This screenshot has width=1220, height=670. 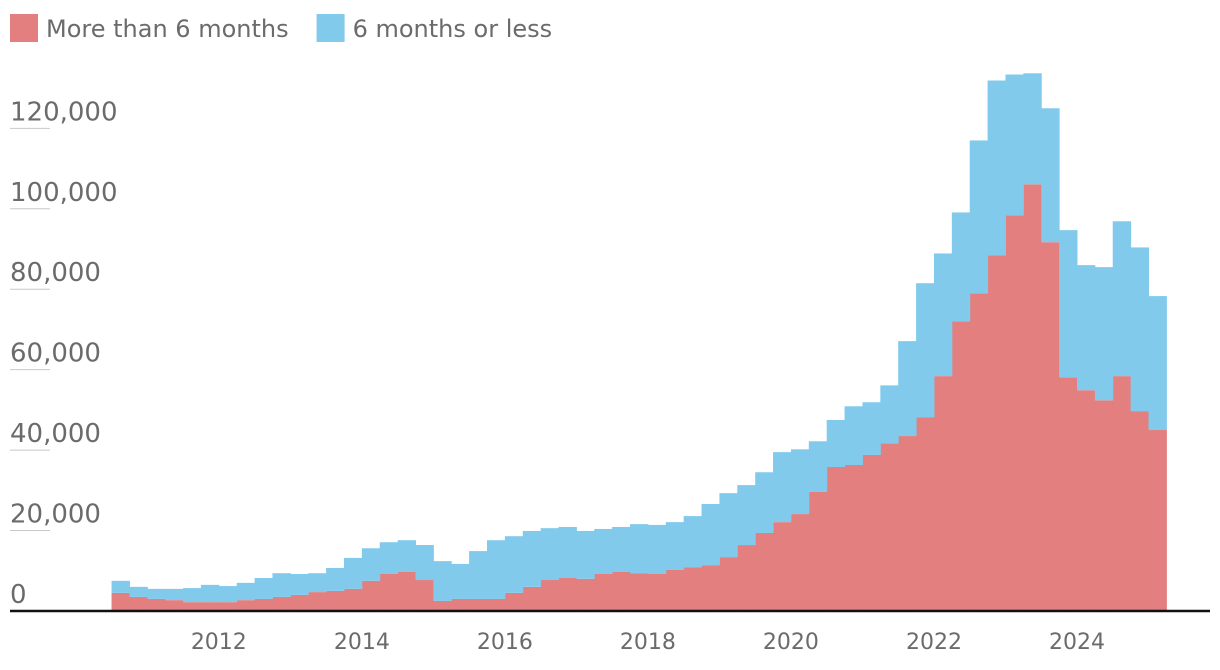 I want to click on x-tick-label: 2022, so click(x=934, y=642).